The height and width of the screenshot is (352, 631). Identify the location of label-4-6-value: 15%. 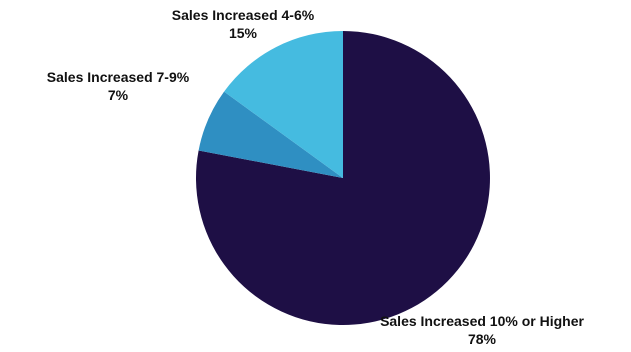
(243, 33).